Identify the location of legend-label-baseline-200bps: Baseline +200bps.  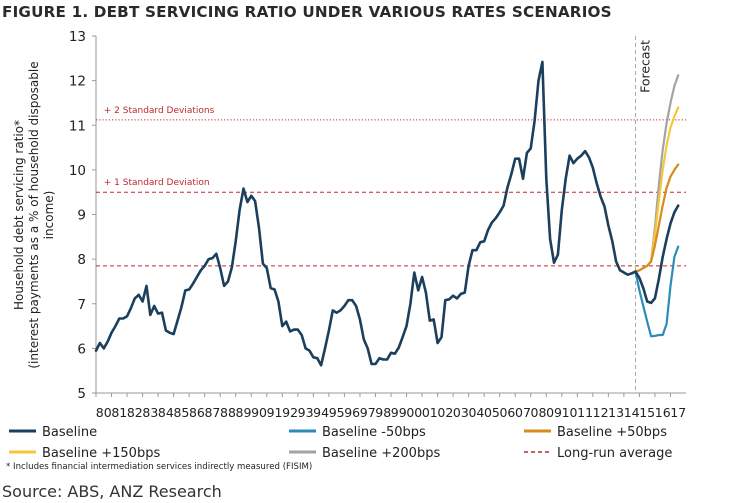
(381, 453).